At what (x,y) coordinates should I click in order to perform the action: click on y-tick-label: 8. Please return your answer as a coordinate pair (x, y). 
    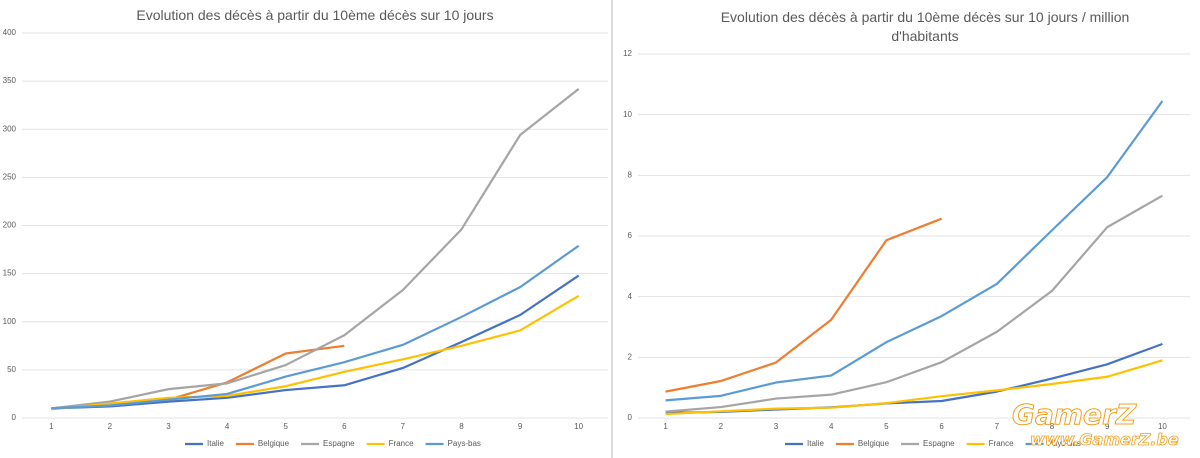
    Looking at the image, I should click on (630, 174).